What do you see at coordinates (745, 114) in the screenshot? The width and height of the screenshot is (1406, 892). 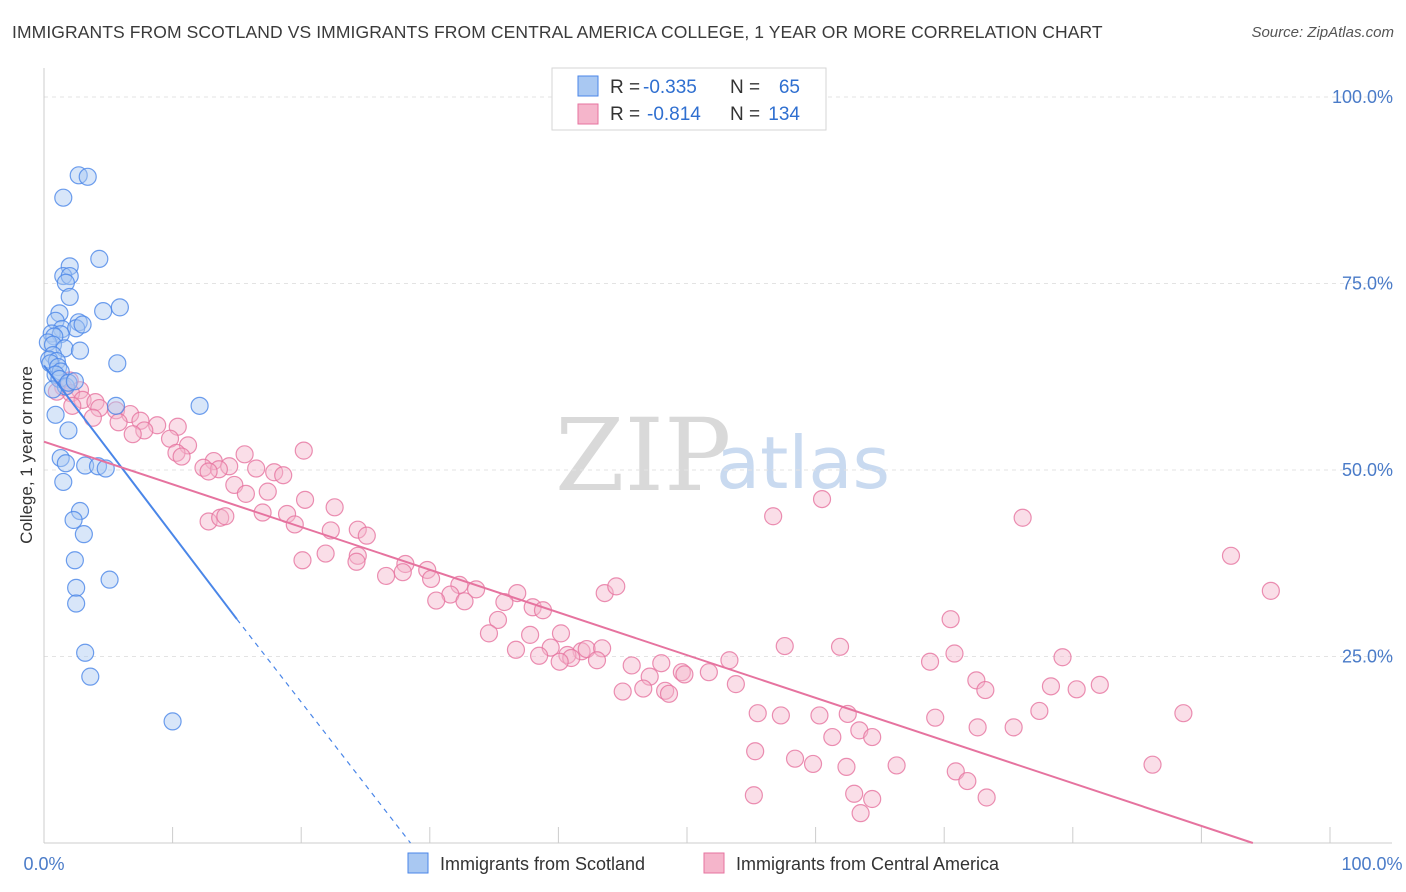 I see `legend-n-label-2: N =` at bounding box center [745, 114].